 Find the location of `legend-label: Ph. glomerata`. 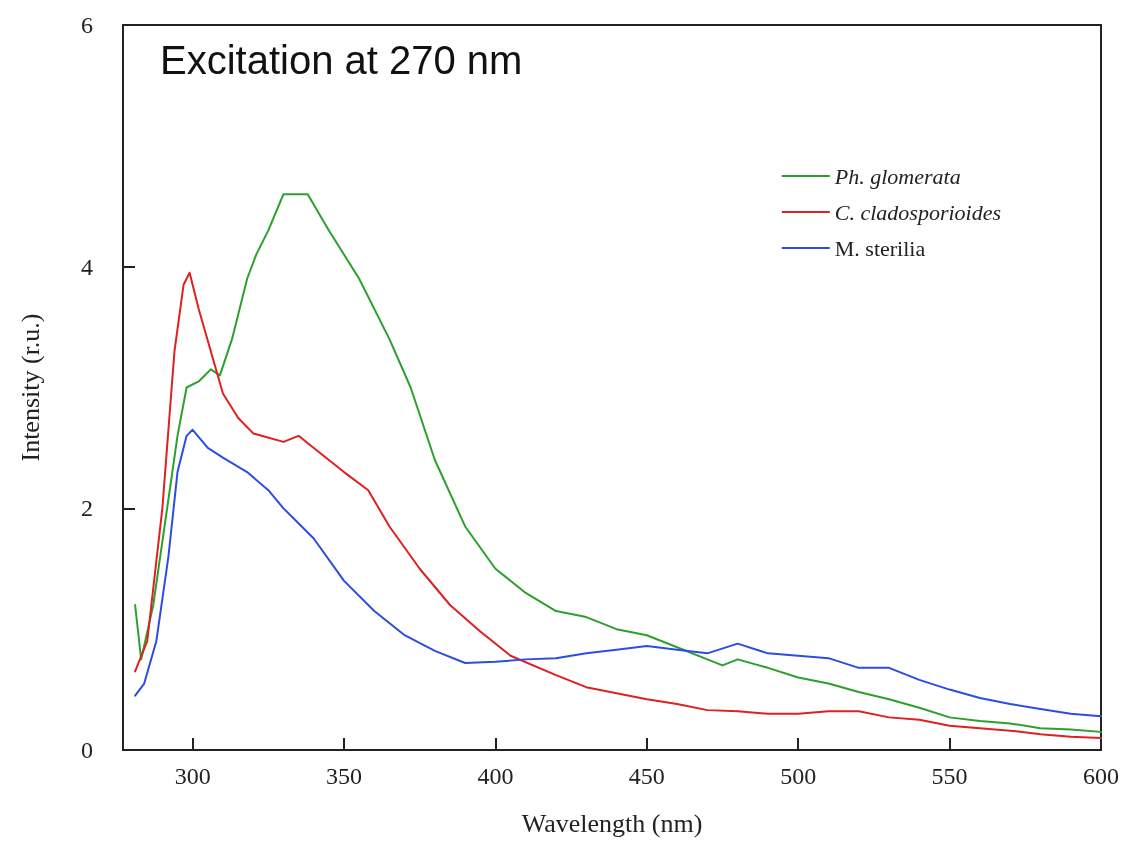

legend-label: Ph. glomerata is located at coordinates (897, 176).